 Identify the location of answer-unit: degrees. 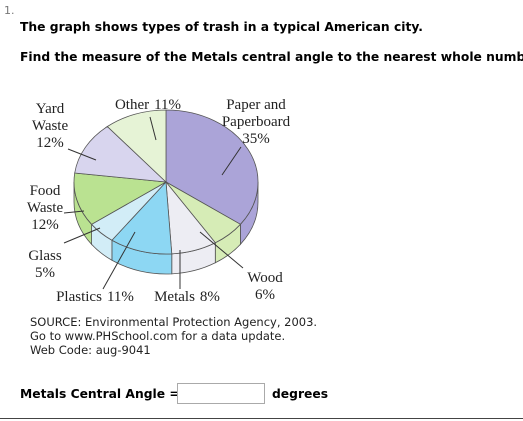
(300, 394).